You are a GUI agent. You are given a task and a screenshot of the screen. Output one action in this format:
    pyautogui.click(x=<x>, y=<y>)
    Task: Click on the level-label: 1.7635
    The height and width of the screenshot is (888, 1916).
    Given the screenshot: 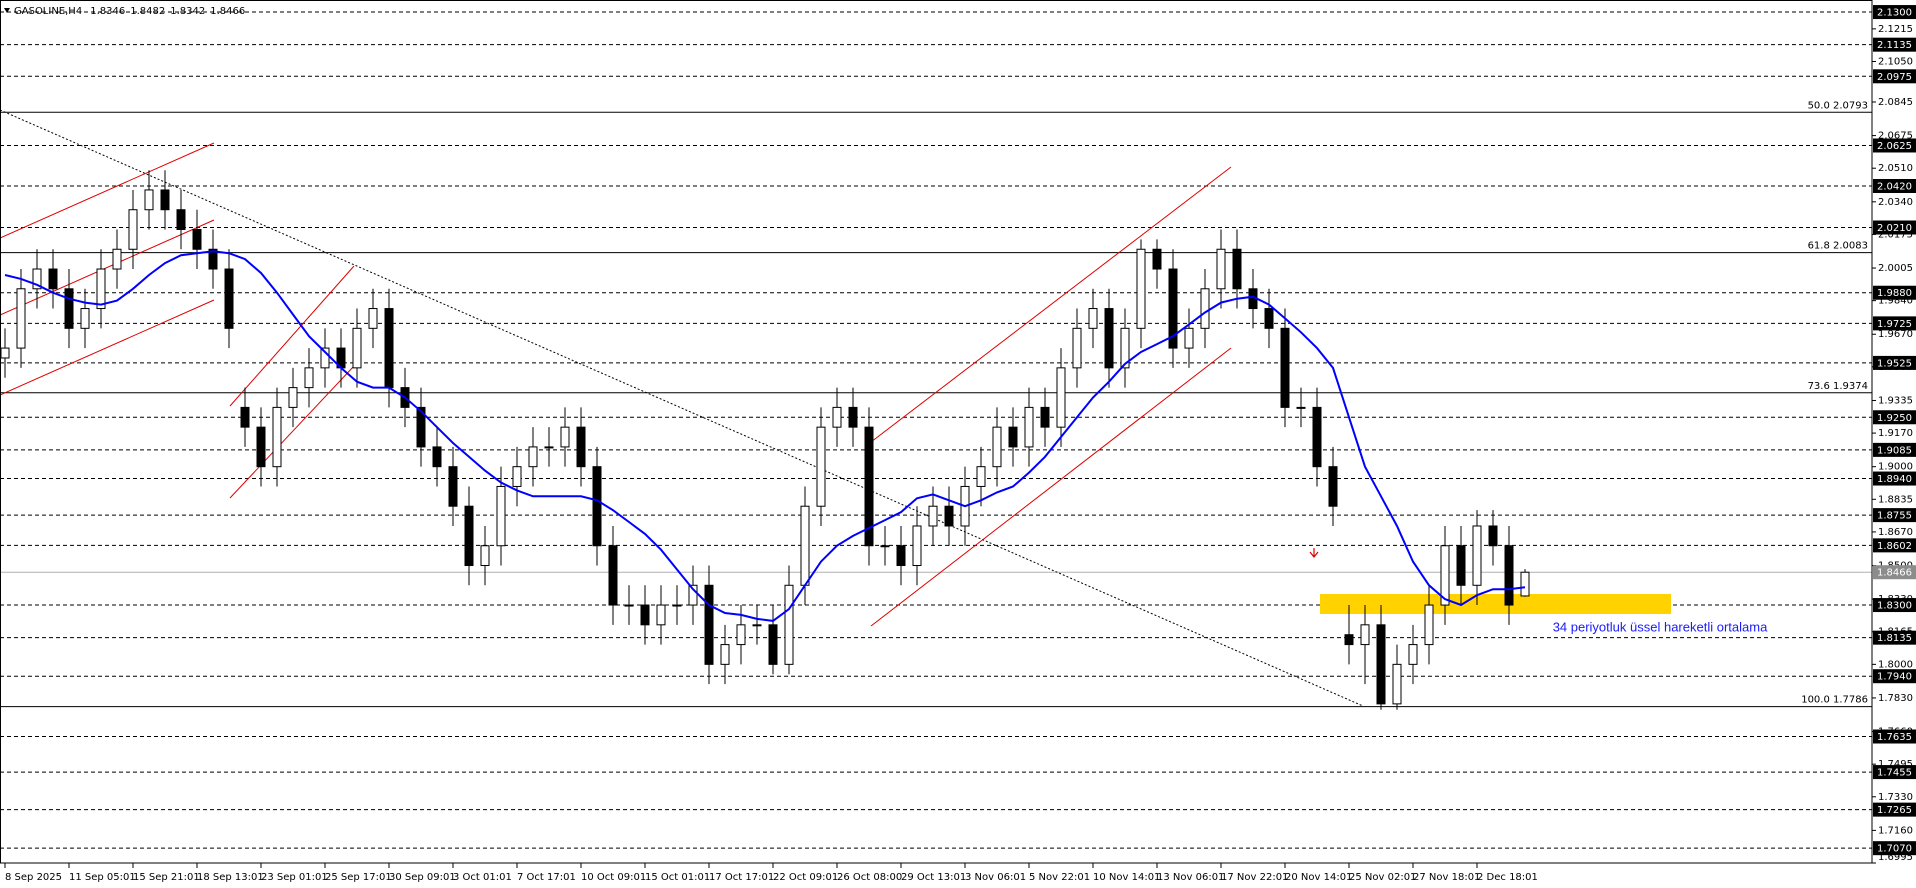 What is the action you would take?
    pyautogui.click(x=1894, y=737)
    